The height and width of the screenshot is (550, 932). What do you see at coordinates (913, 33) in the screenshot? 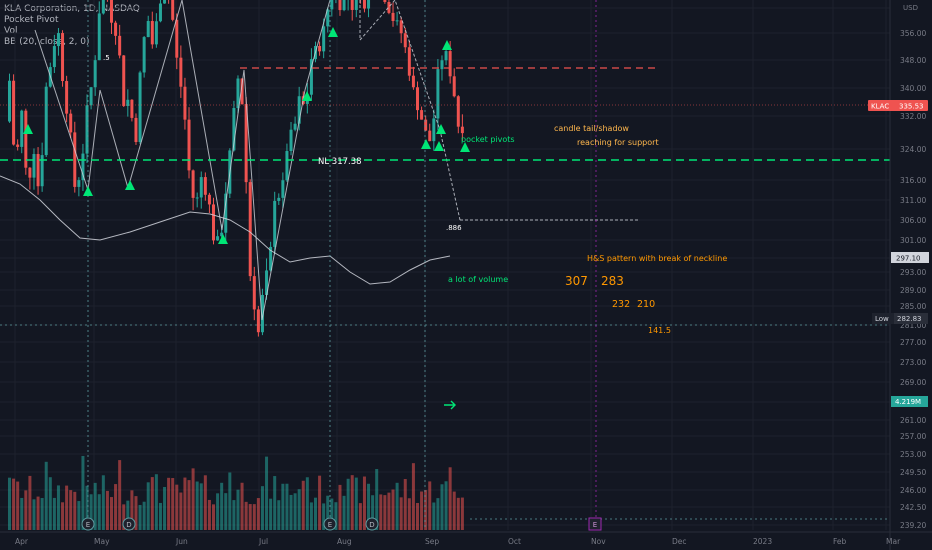
I see `price-tick-0: 356.00` at bounding box center [913, 33].